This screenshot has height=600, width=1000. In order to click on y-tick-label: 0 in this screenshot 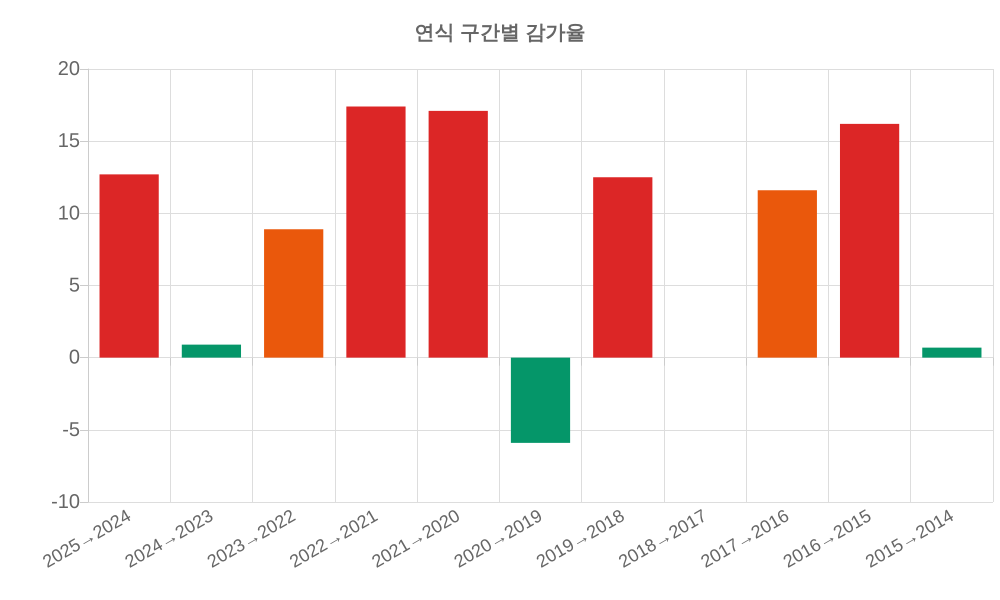, I will do `click(74, 357)`.